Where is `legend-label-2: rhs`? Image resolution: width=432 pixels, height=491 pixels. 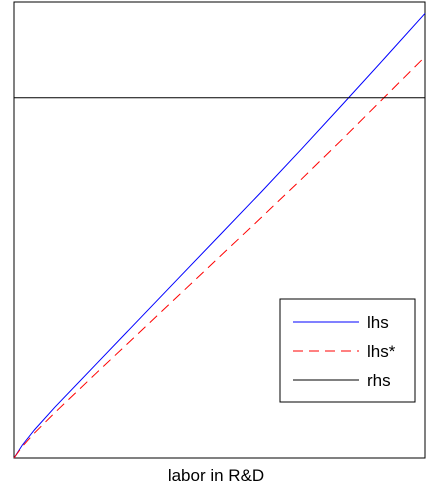 legend-label-2: rhs is located at coordinates (379, 380).